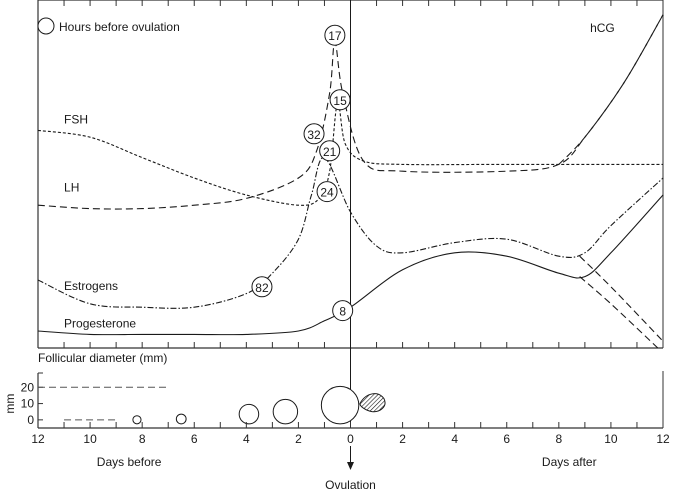 The image size is (673, 493). What do you see at coordinates (619, 312) in the screenshot?
I see `series-line-progesterone-decline` at bounding box center [619, 312].